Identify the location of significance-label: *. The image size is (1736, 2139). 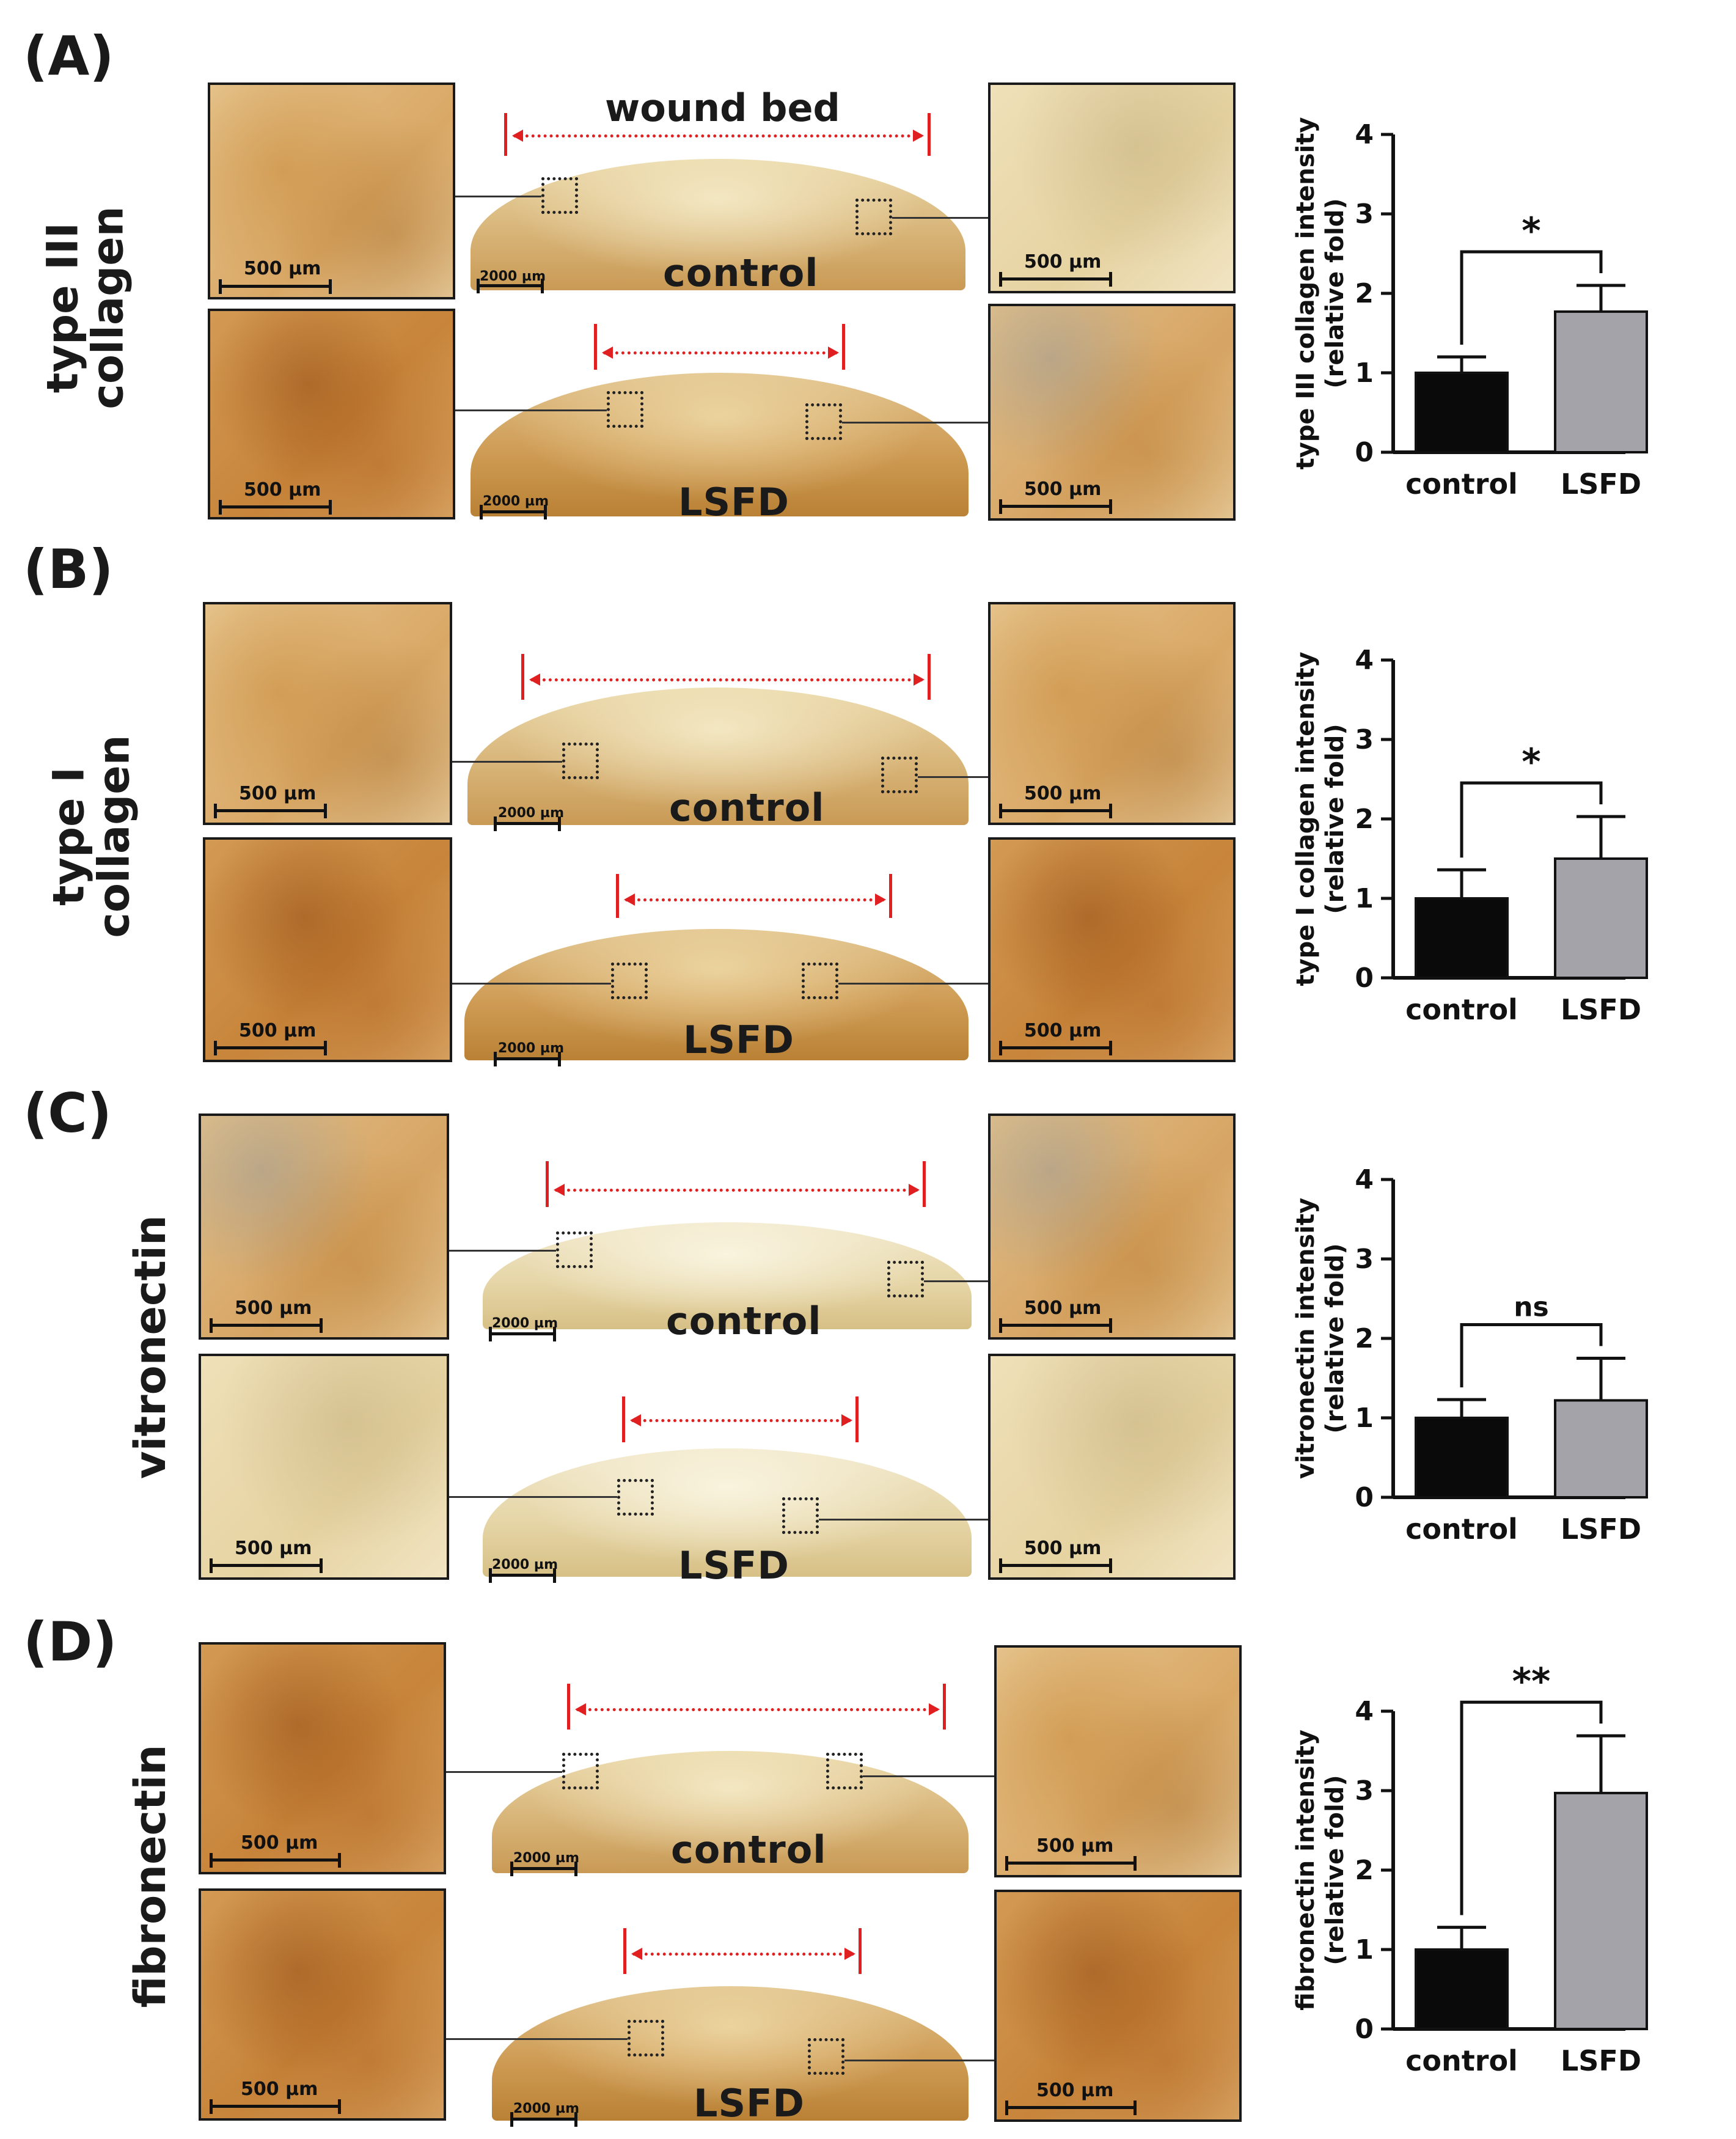
(1531, 762).